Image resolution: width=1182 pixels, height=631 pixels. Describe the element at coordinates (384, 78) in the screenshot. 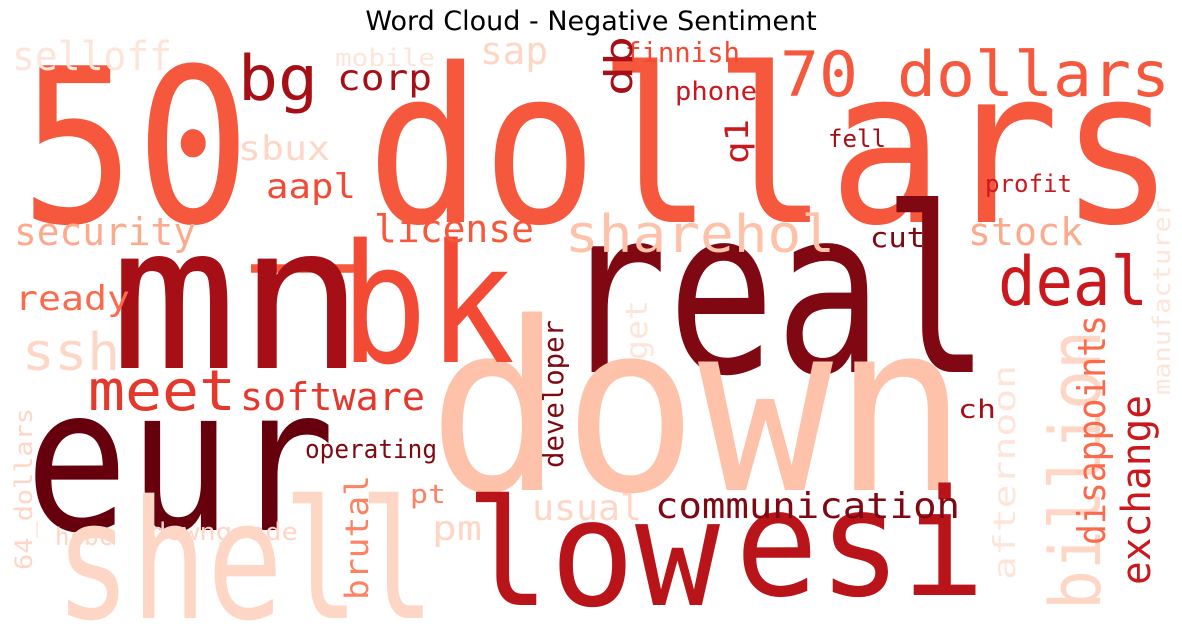

I see `word-corp: corp` at that location.